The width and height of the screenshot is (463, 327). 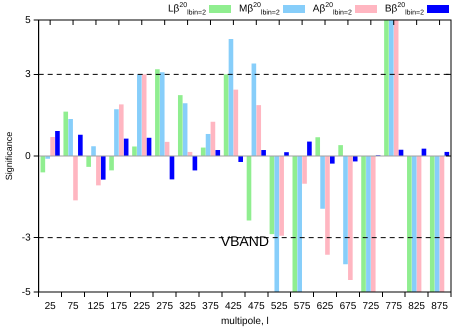 I want to click on x-tick-label: 675, so click(x=348, y=306).